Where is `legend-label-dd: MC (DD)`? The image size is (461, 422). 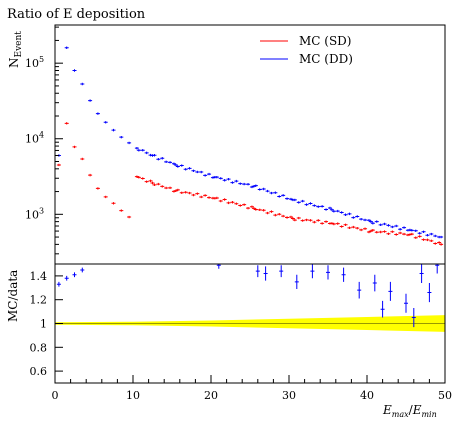
legend-label-dd: MC (DD) is located at coordinates (326, 59).